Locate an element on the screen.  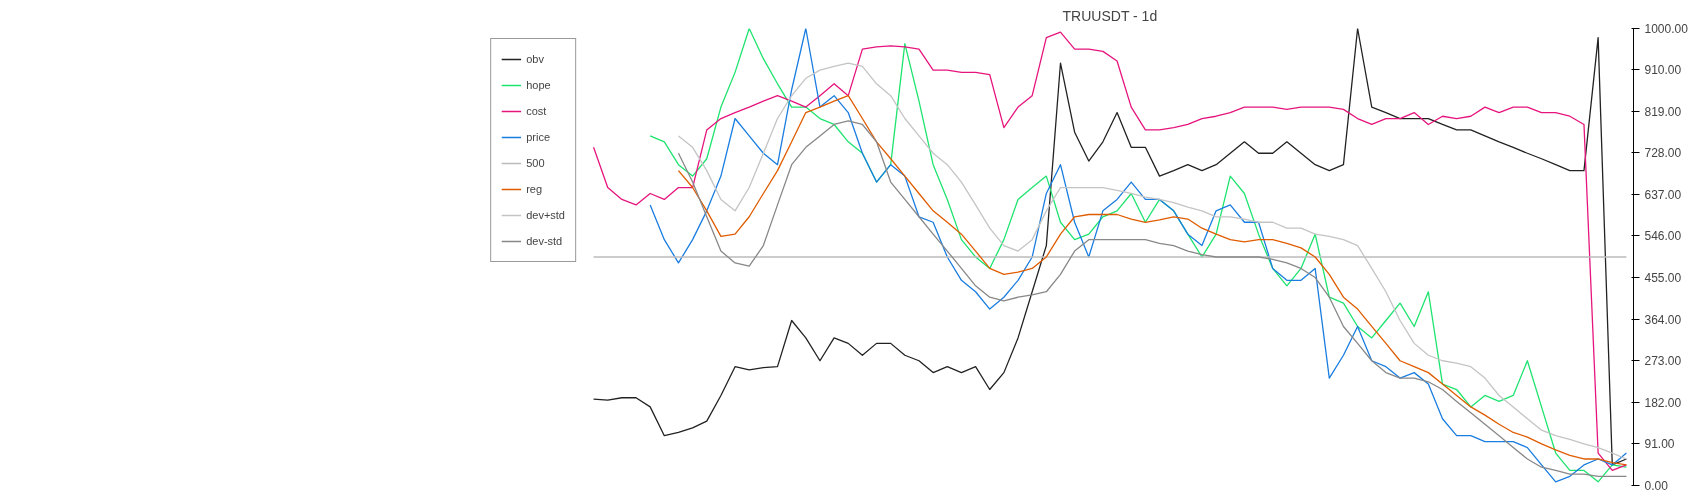
y-tick-label: 0.00 is located at coordinates (1656, 486).